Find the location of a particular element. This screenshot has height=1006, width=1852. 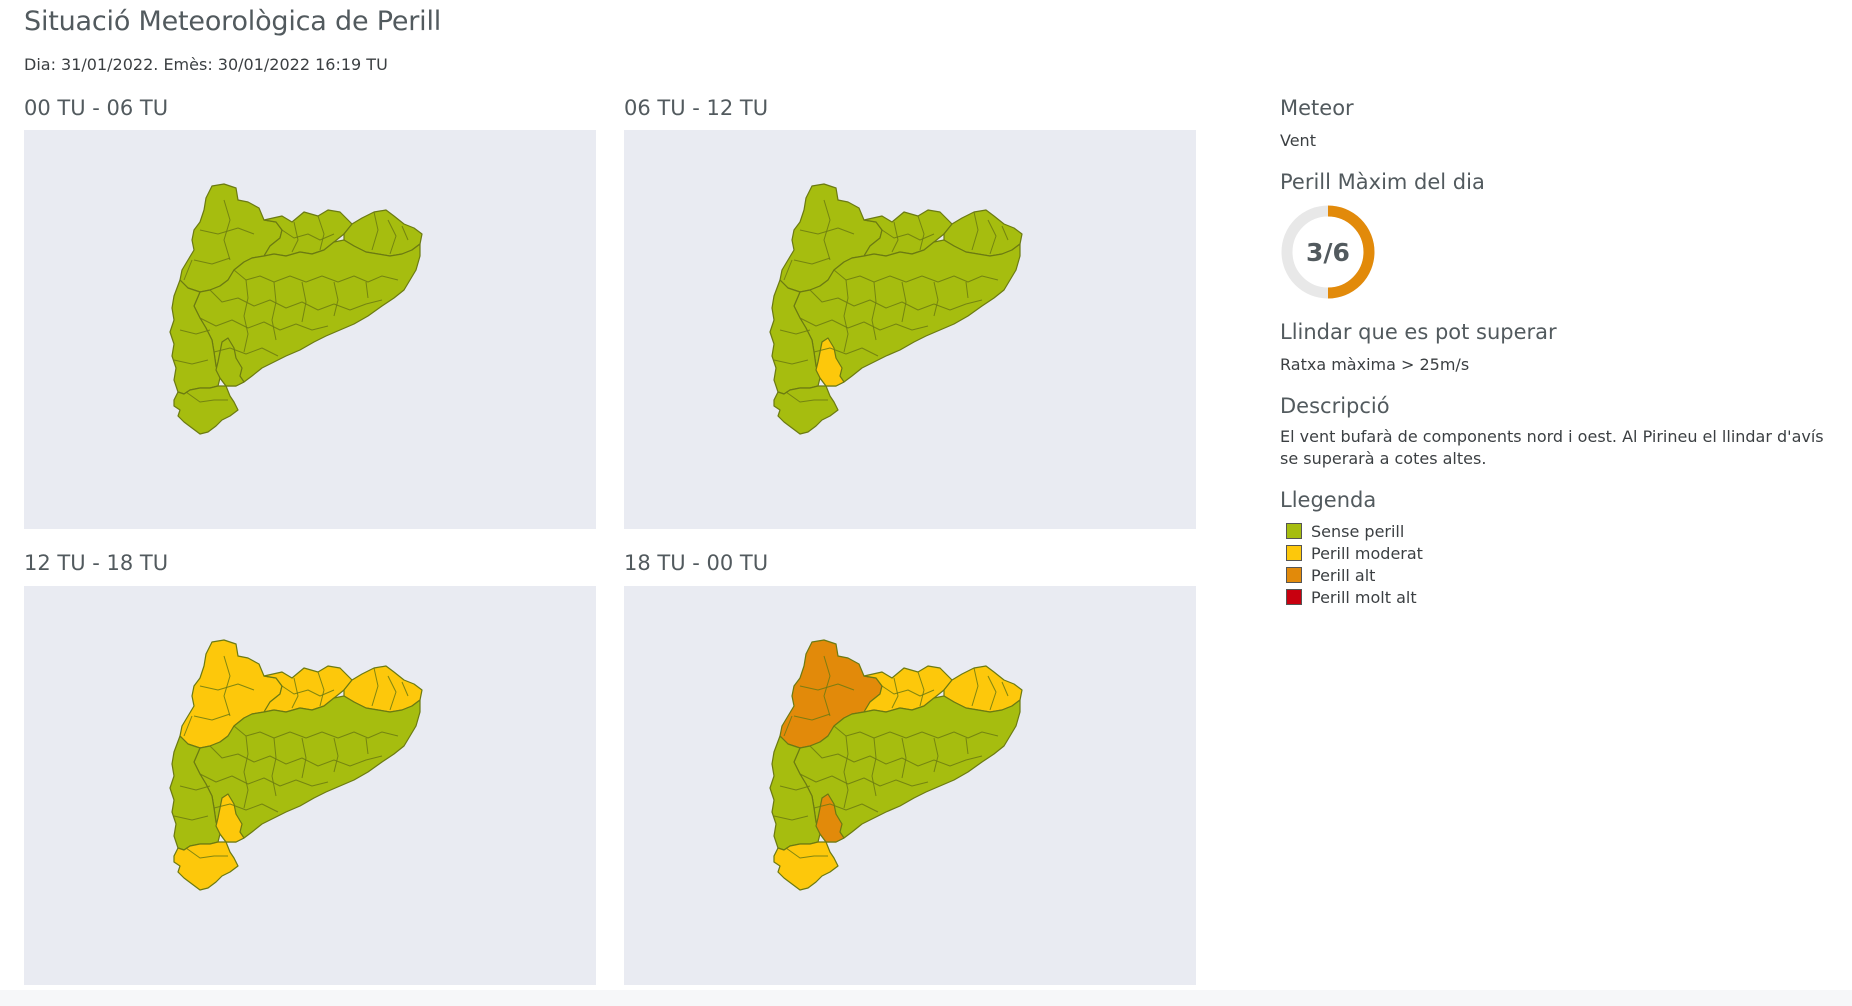

gauge-arc is located at coordinates (1351, 252).